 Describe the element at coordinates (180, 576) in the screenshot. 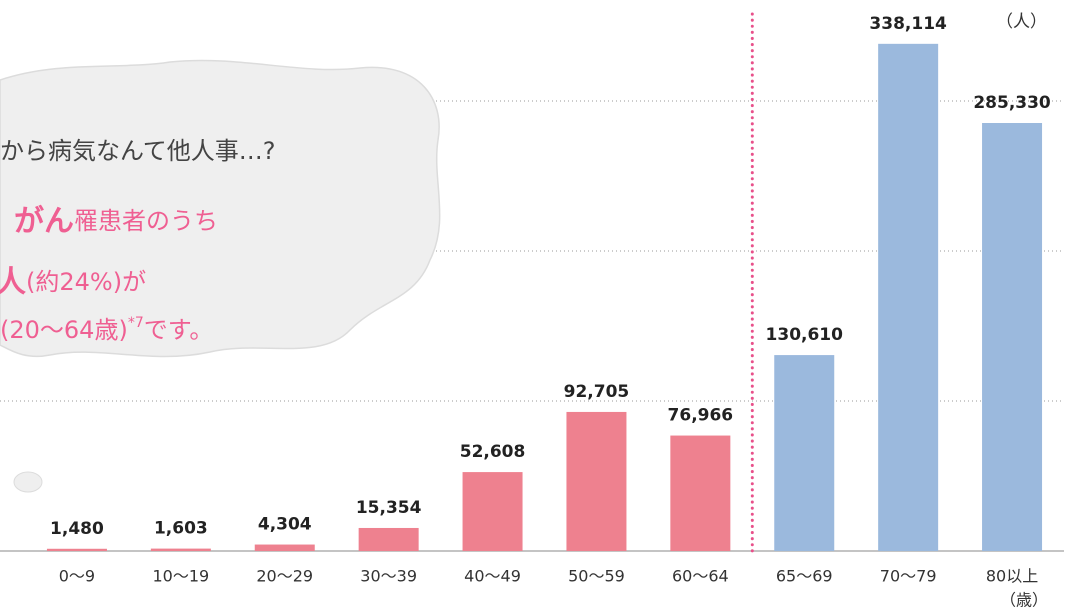

I see `x-tick-label: 10〜19` at that location.